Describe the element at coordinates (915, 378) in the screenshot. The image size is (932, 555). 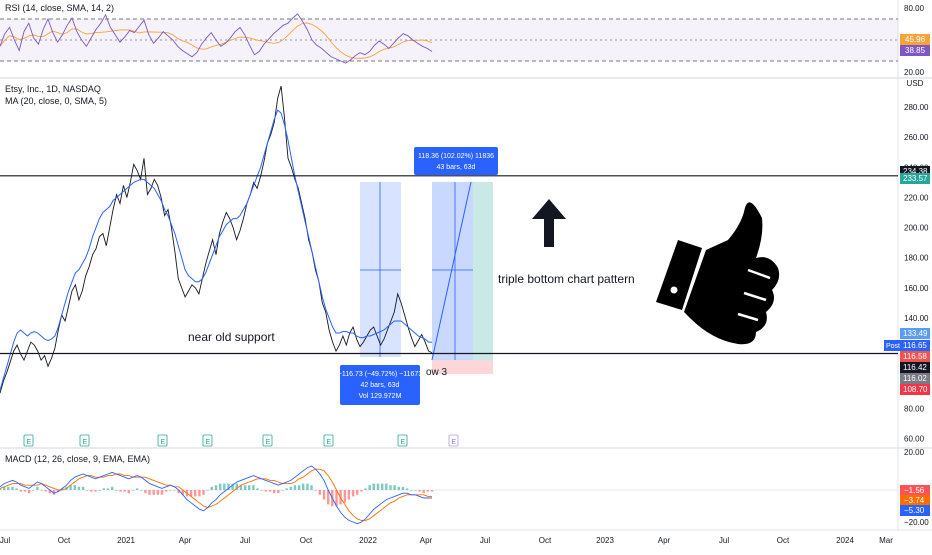
I see `price-tag-text-6: 116.02` at that location.